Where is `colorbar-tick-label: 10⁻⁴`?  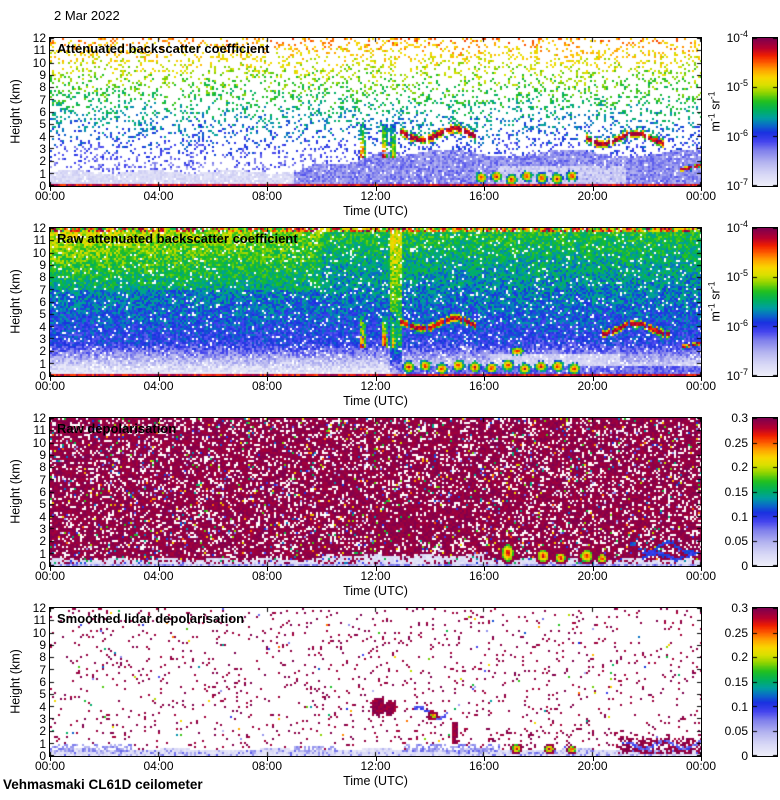
colorbar-tick-label: 10⁻⁴ is located at coordinates (737, 227).